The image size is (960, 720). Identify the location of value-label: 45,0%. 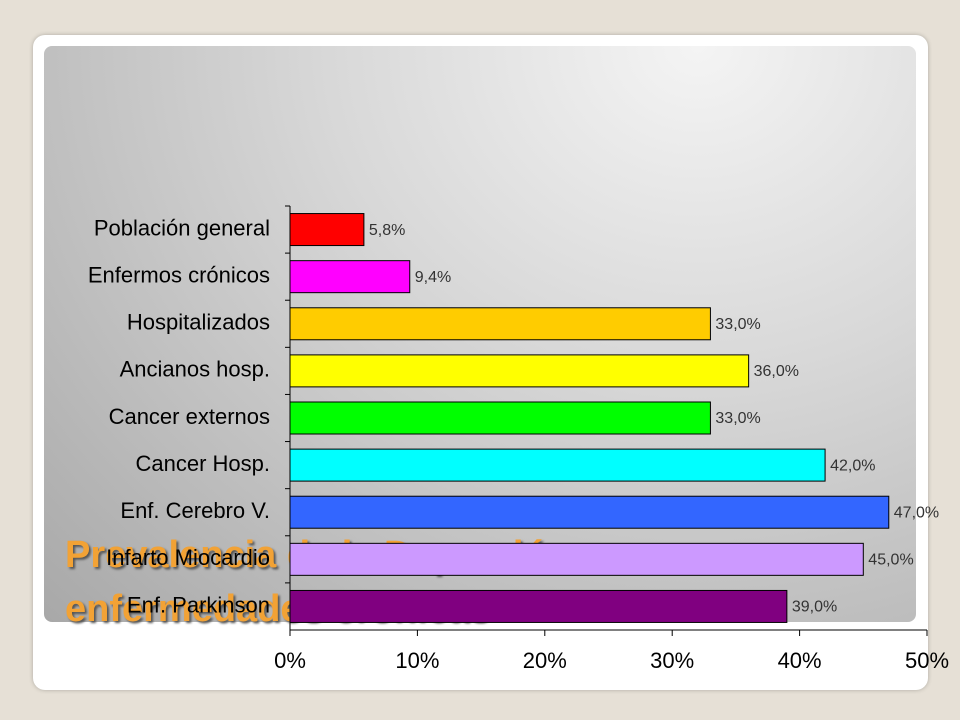
(890, 560).